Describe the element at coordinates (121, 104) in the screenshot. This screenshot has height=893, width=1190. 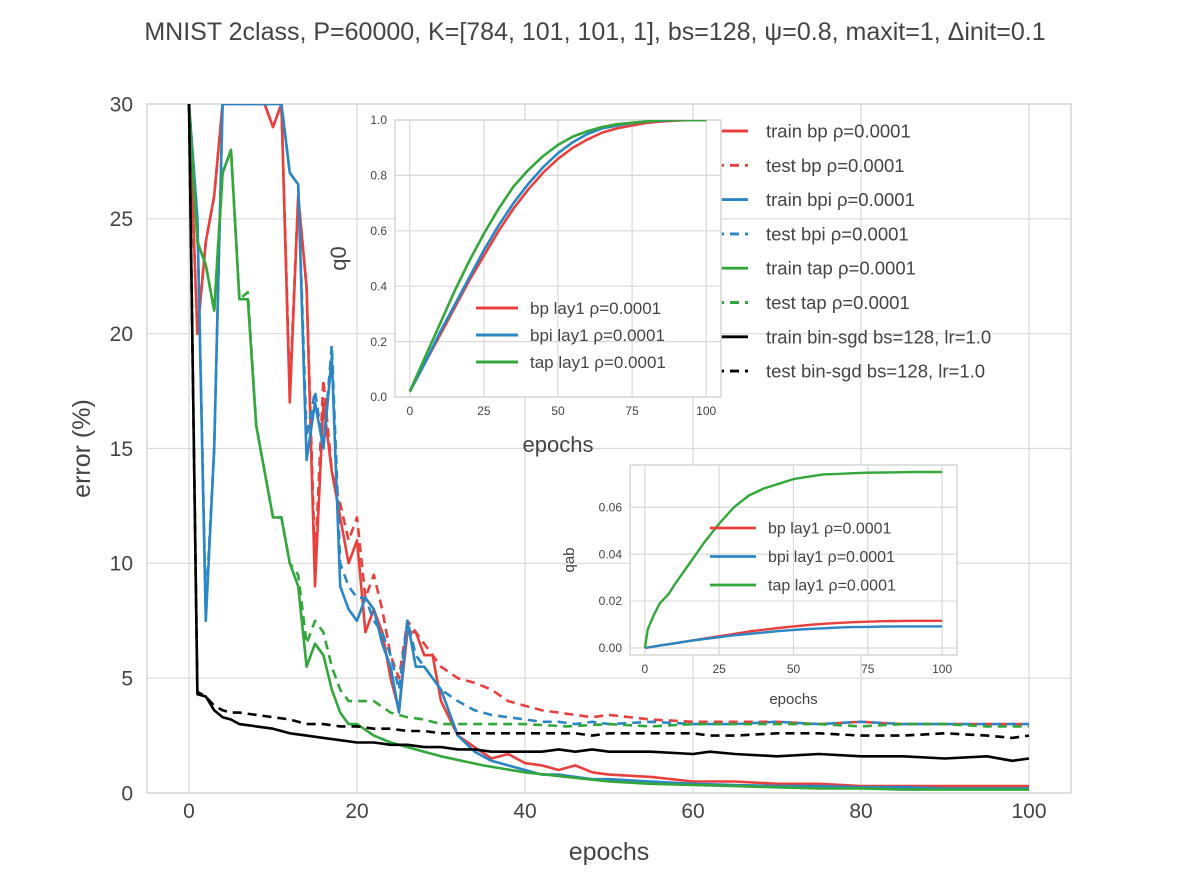
I see `y-tick-label: 30` at that location.